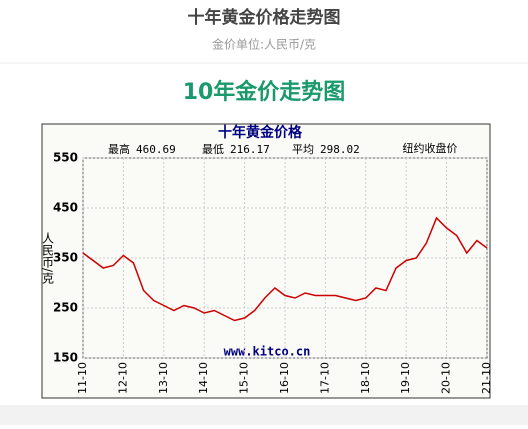  Describe the element at coordinates (163, 378) in the screenshot. I see `x-tick-label: 13-10` at that location.